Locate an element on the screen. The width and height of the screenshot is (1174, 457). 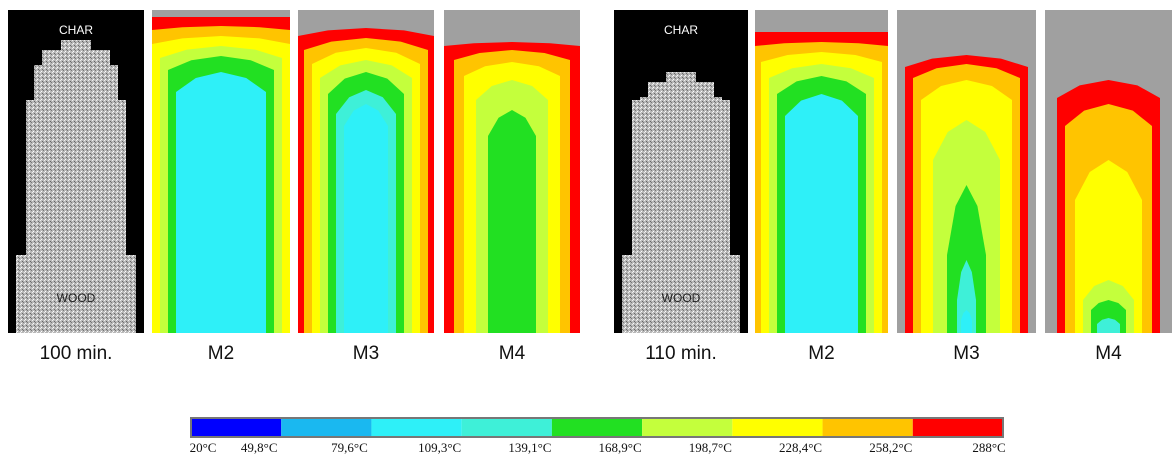
colorbar-label: 49,8°C is located at coordinates (259, 447).